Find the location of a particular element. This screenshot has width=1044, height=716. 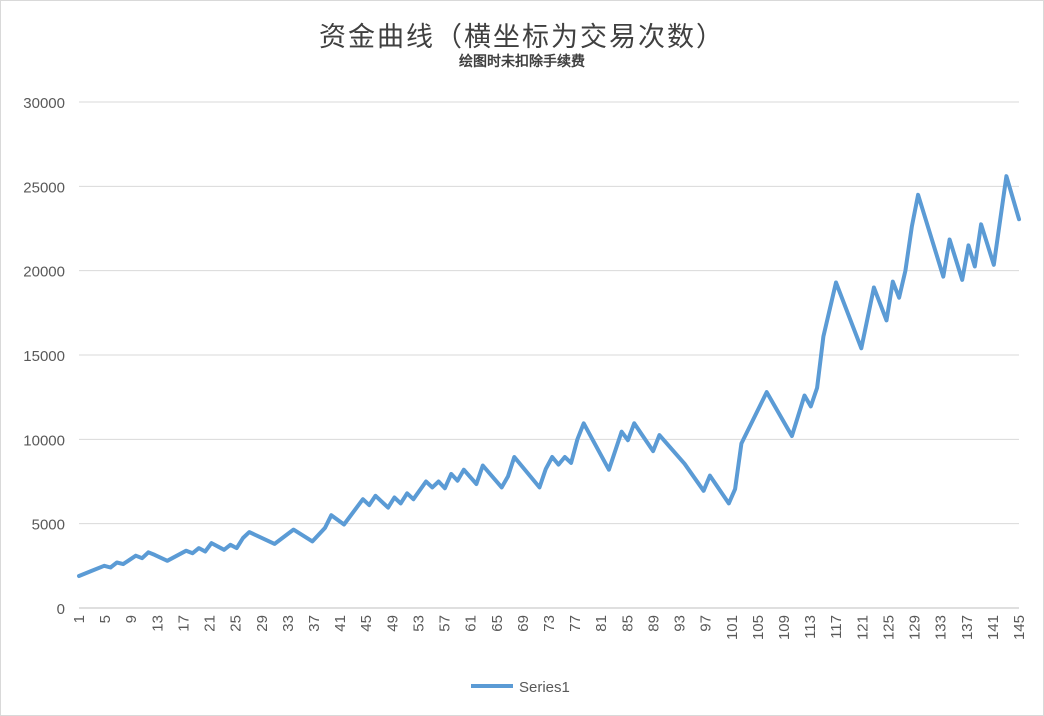

x-tick-label: 81 is located at coordinates (601, 623).